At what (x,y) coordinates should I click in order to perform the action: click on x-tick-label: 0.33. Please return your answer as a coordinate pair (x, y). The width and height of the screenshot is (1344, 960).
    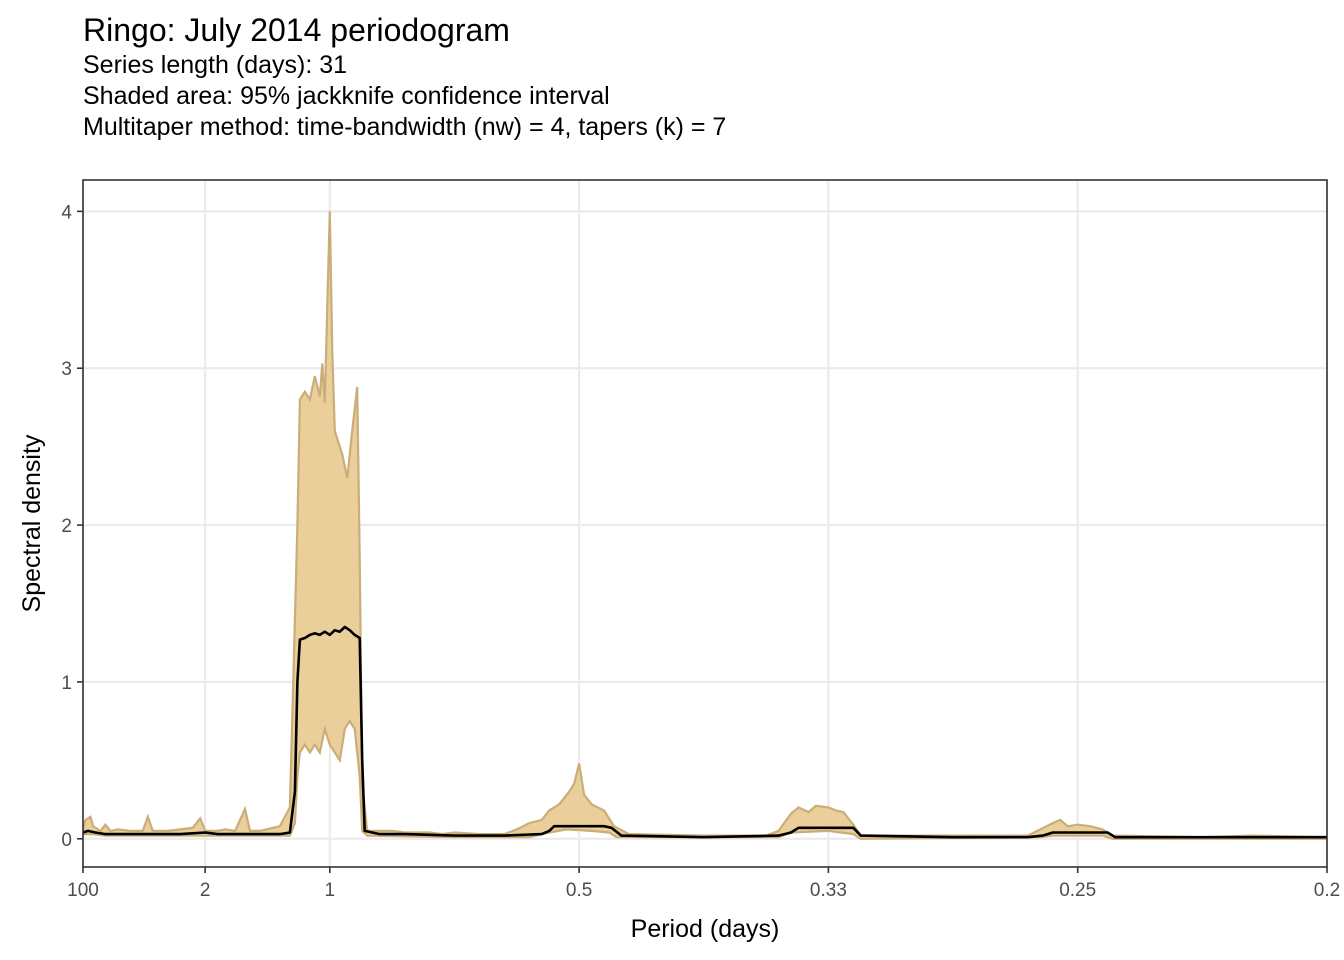
    Looking at the image, I should click on (828, 890).